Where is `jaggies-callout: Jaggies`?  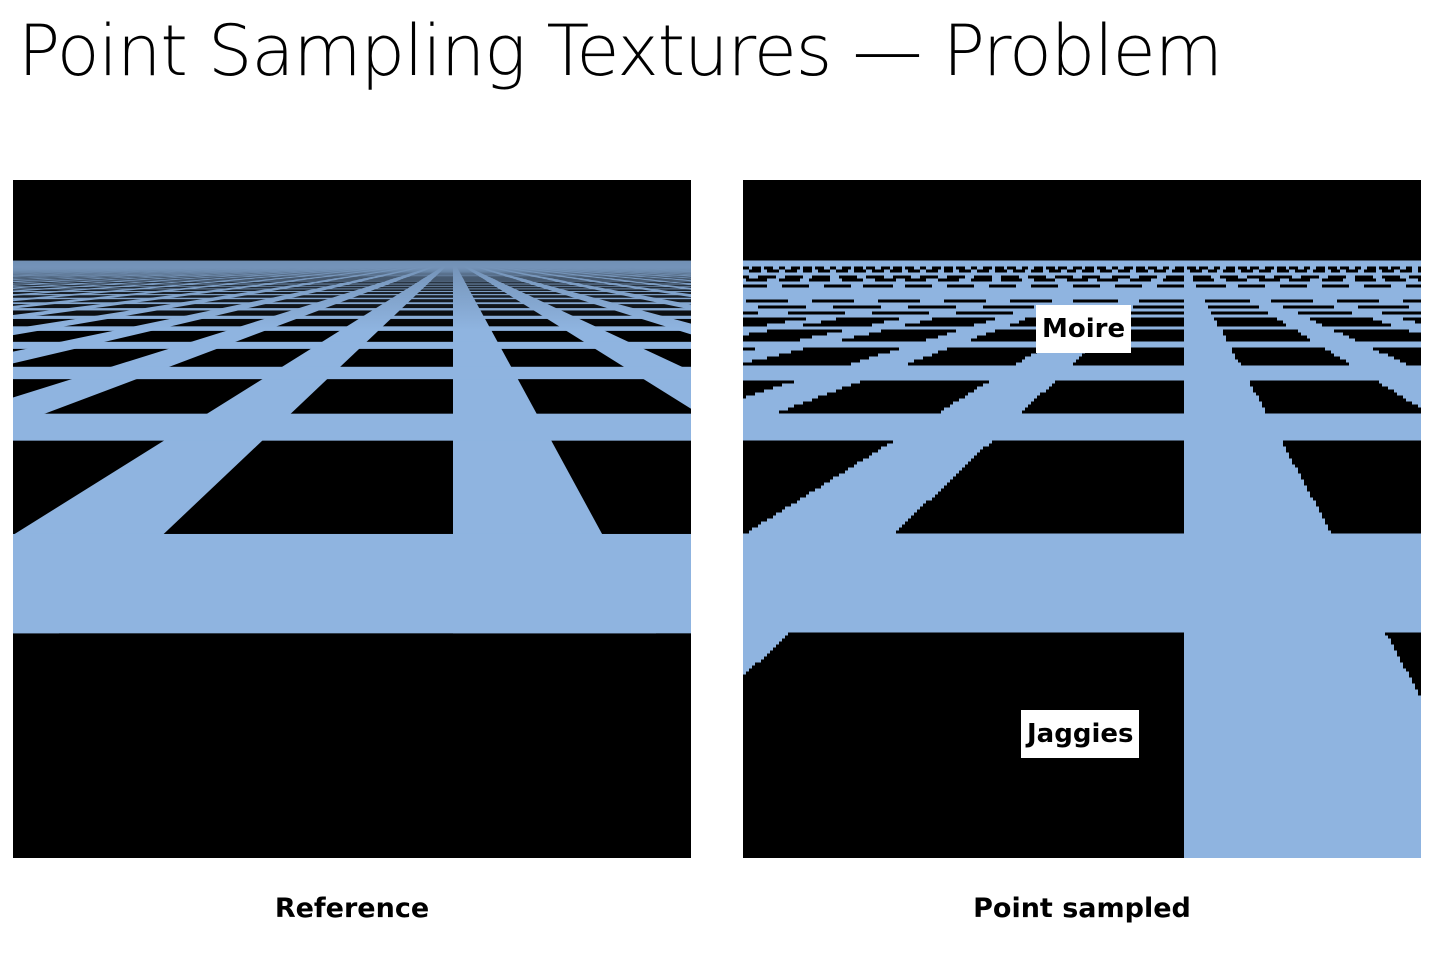 jaggies-callout: Jaggies is located at coordinates (1080, 734).